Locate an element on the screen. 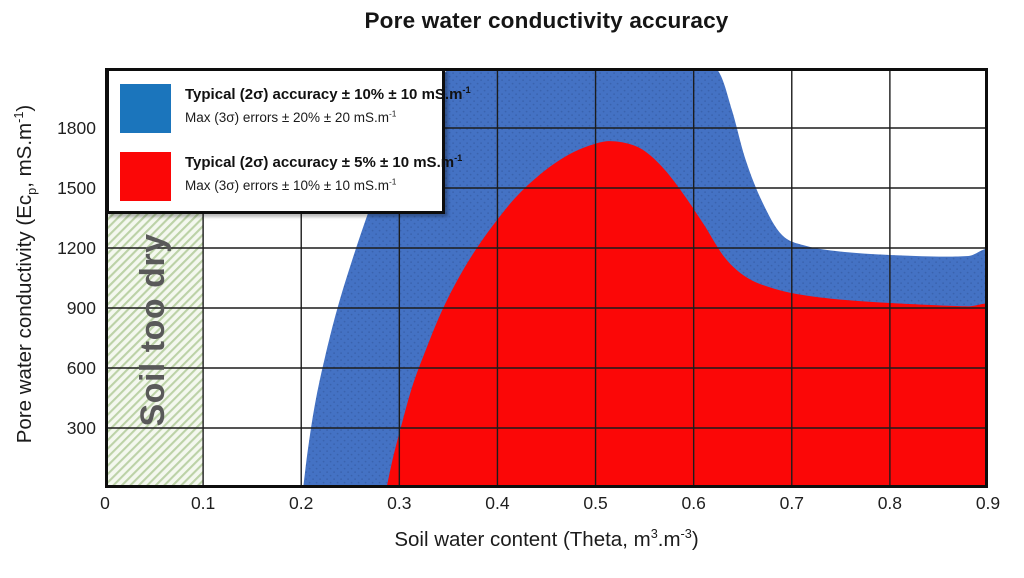 This screenshot has width=1024, height=578. legend-title-blue: Typical (2σ) accuracy ± 10% ± 10 mS.m-1 is located at coordinates (328, 94).